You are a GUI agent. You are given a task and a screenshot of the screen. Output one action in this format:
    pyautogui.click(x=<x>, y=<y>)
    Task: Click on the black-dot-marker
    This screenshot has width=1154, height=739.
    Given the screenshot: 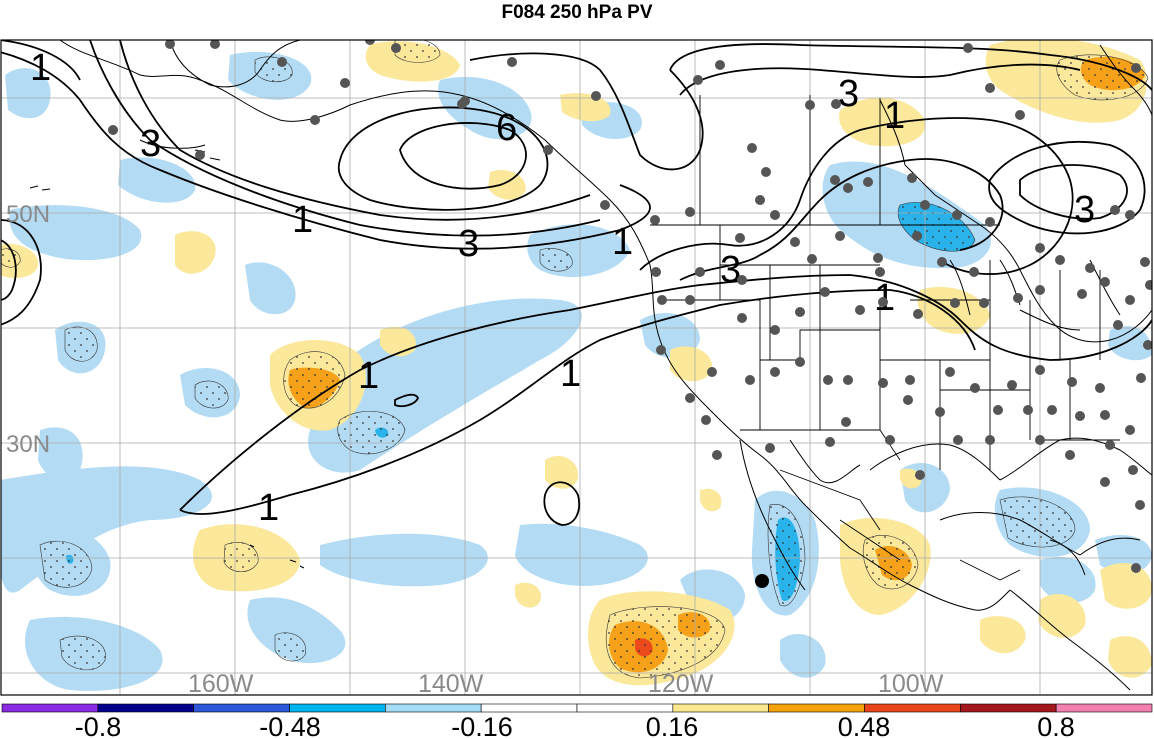 What is the action you would take?
    pyautogui.click(x=762, y=581)
    